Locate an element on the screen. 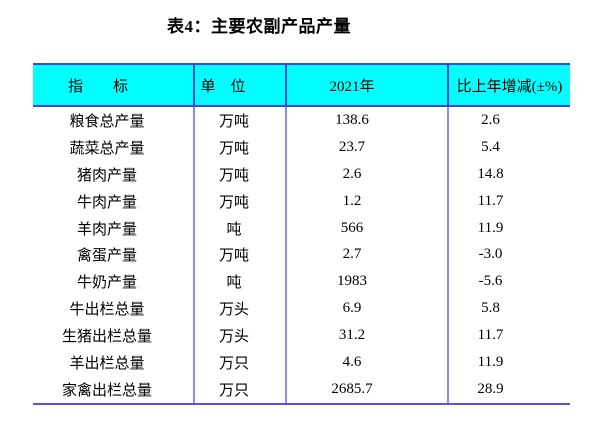  cell-indicator: 猪肉产量 is located at coordinates (106, 175).